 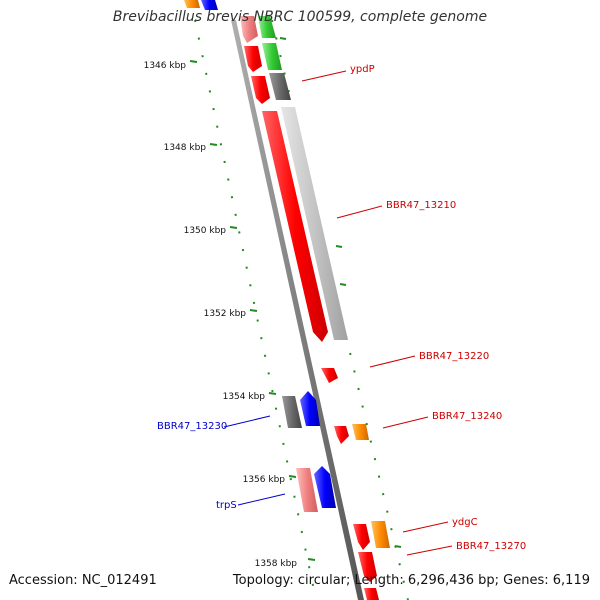 I want to click on scale-label: 1354 kbp, so click(x=244, y=397).